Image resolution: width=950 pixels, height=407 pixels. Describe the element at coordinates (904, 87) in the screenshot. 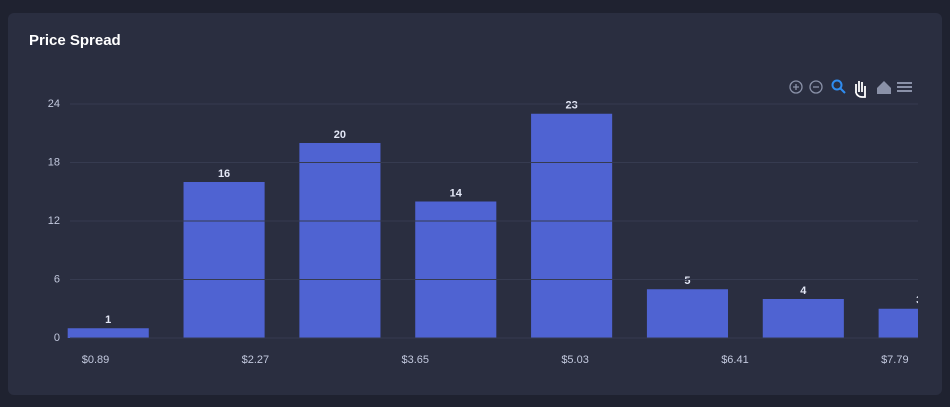

I see `menu-icon` at that location.